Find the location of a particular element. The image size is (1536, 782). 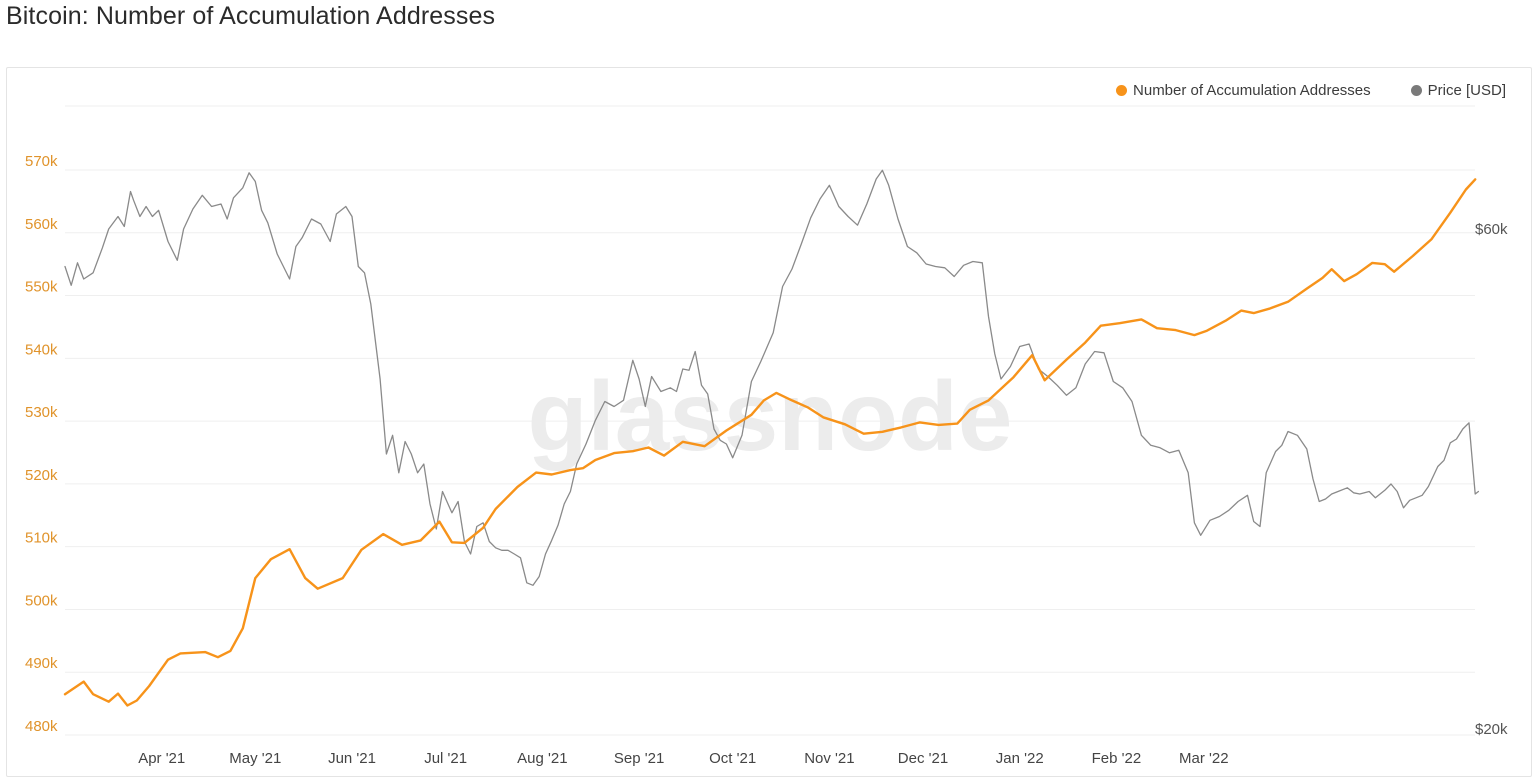

y-left-tick-label: 510k is located at coordinates (41, 538).